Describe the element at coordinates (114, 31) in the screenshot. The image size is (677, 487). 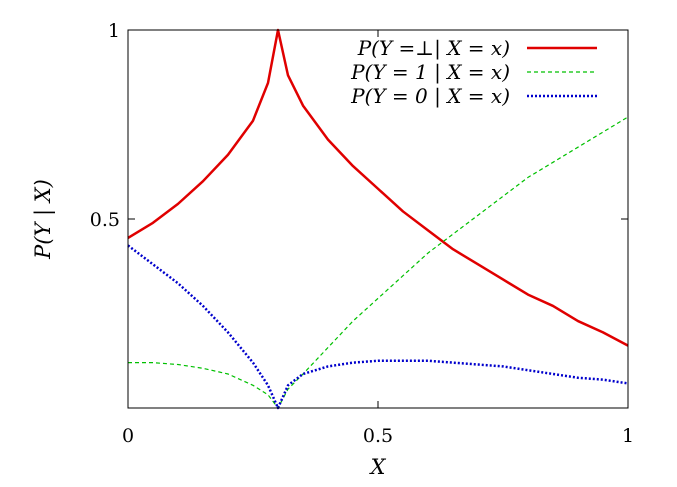
I see `y-tick-label: 1` at that location.